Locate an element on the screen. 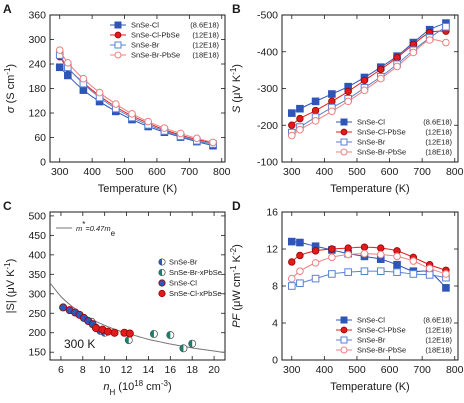 This screenshot has height=403, width=464. y-axis-title-part: (μV K is located at coordinates (237, 89).